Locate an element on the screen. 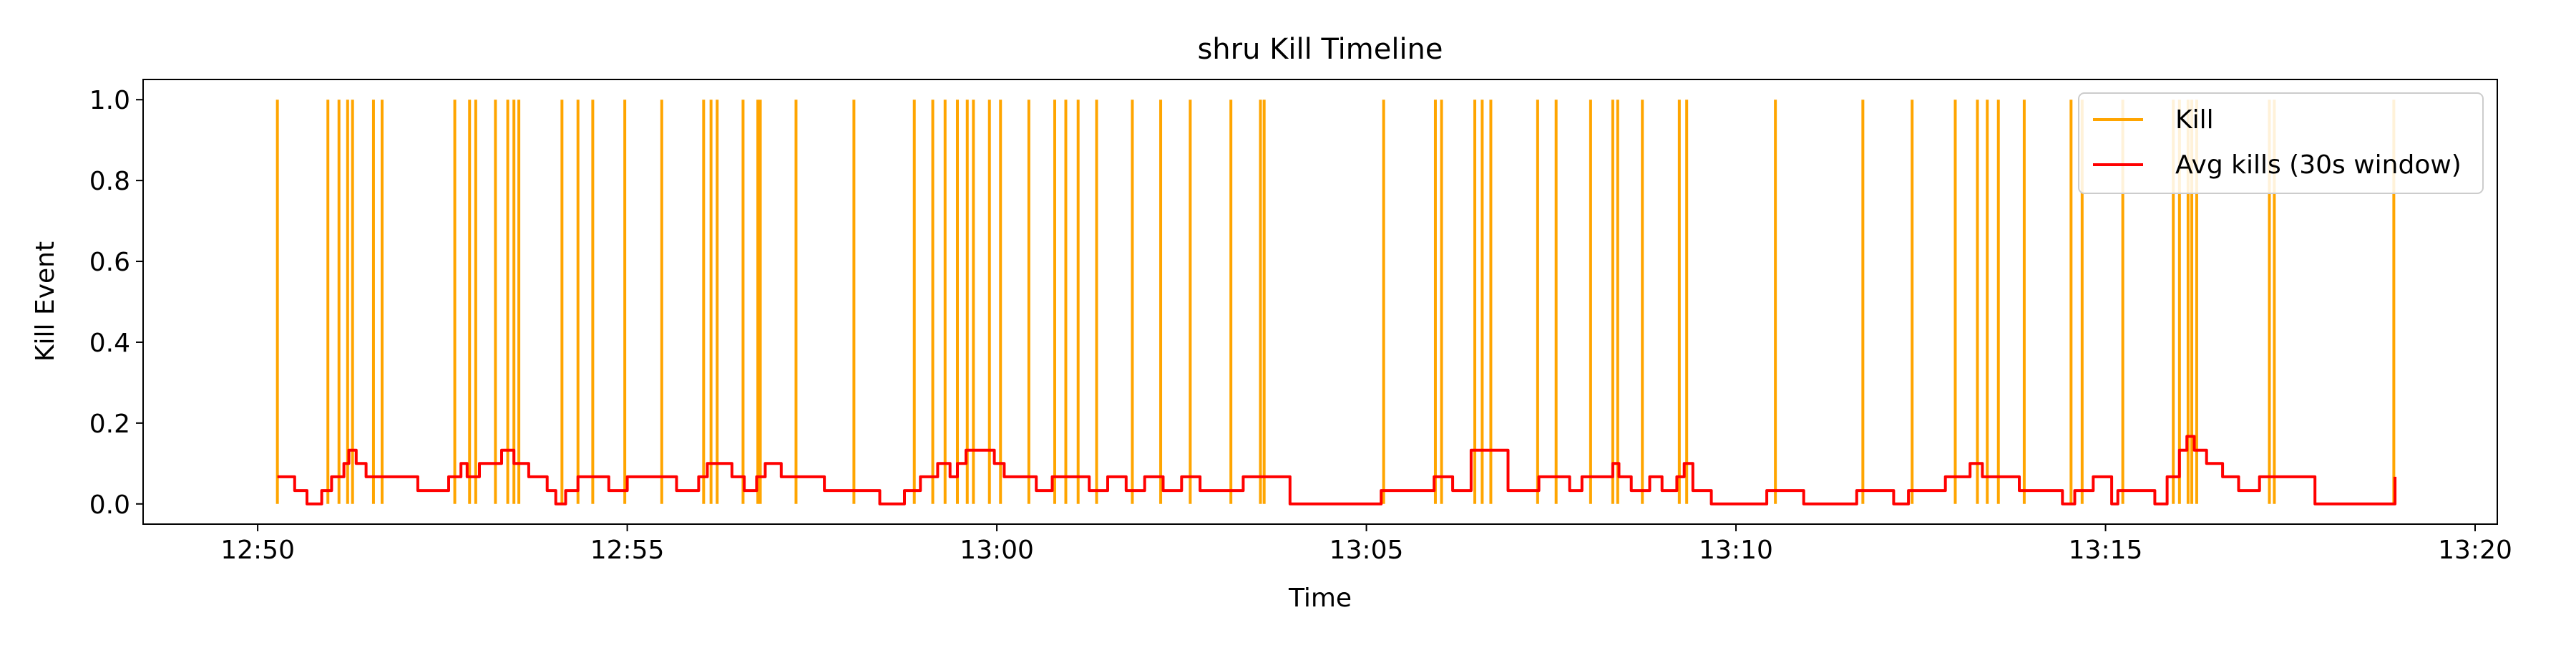  x-tick-label: 13:05 is located at coordinates (1367, 551).